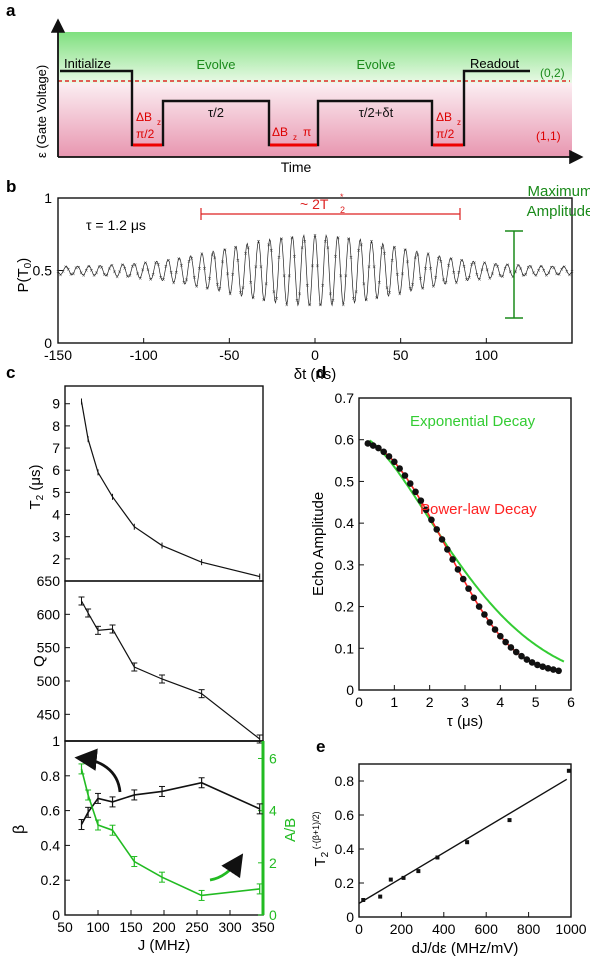  What do you see at coordinates (315, 57) in the screenshot?
I see `region-0-2-bg` at bounding box center [315, 57].